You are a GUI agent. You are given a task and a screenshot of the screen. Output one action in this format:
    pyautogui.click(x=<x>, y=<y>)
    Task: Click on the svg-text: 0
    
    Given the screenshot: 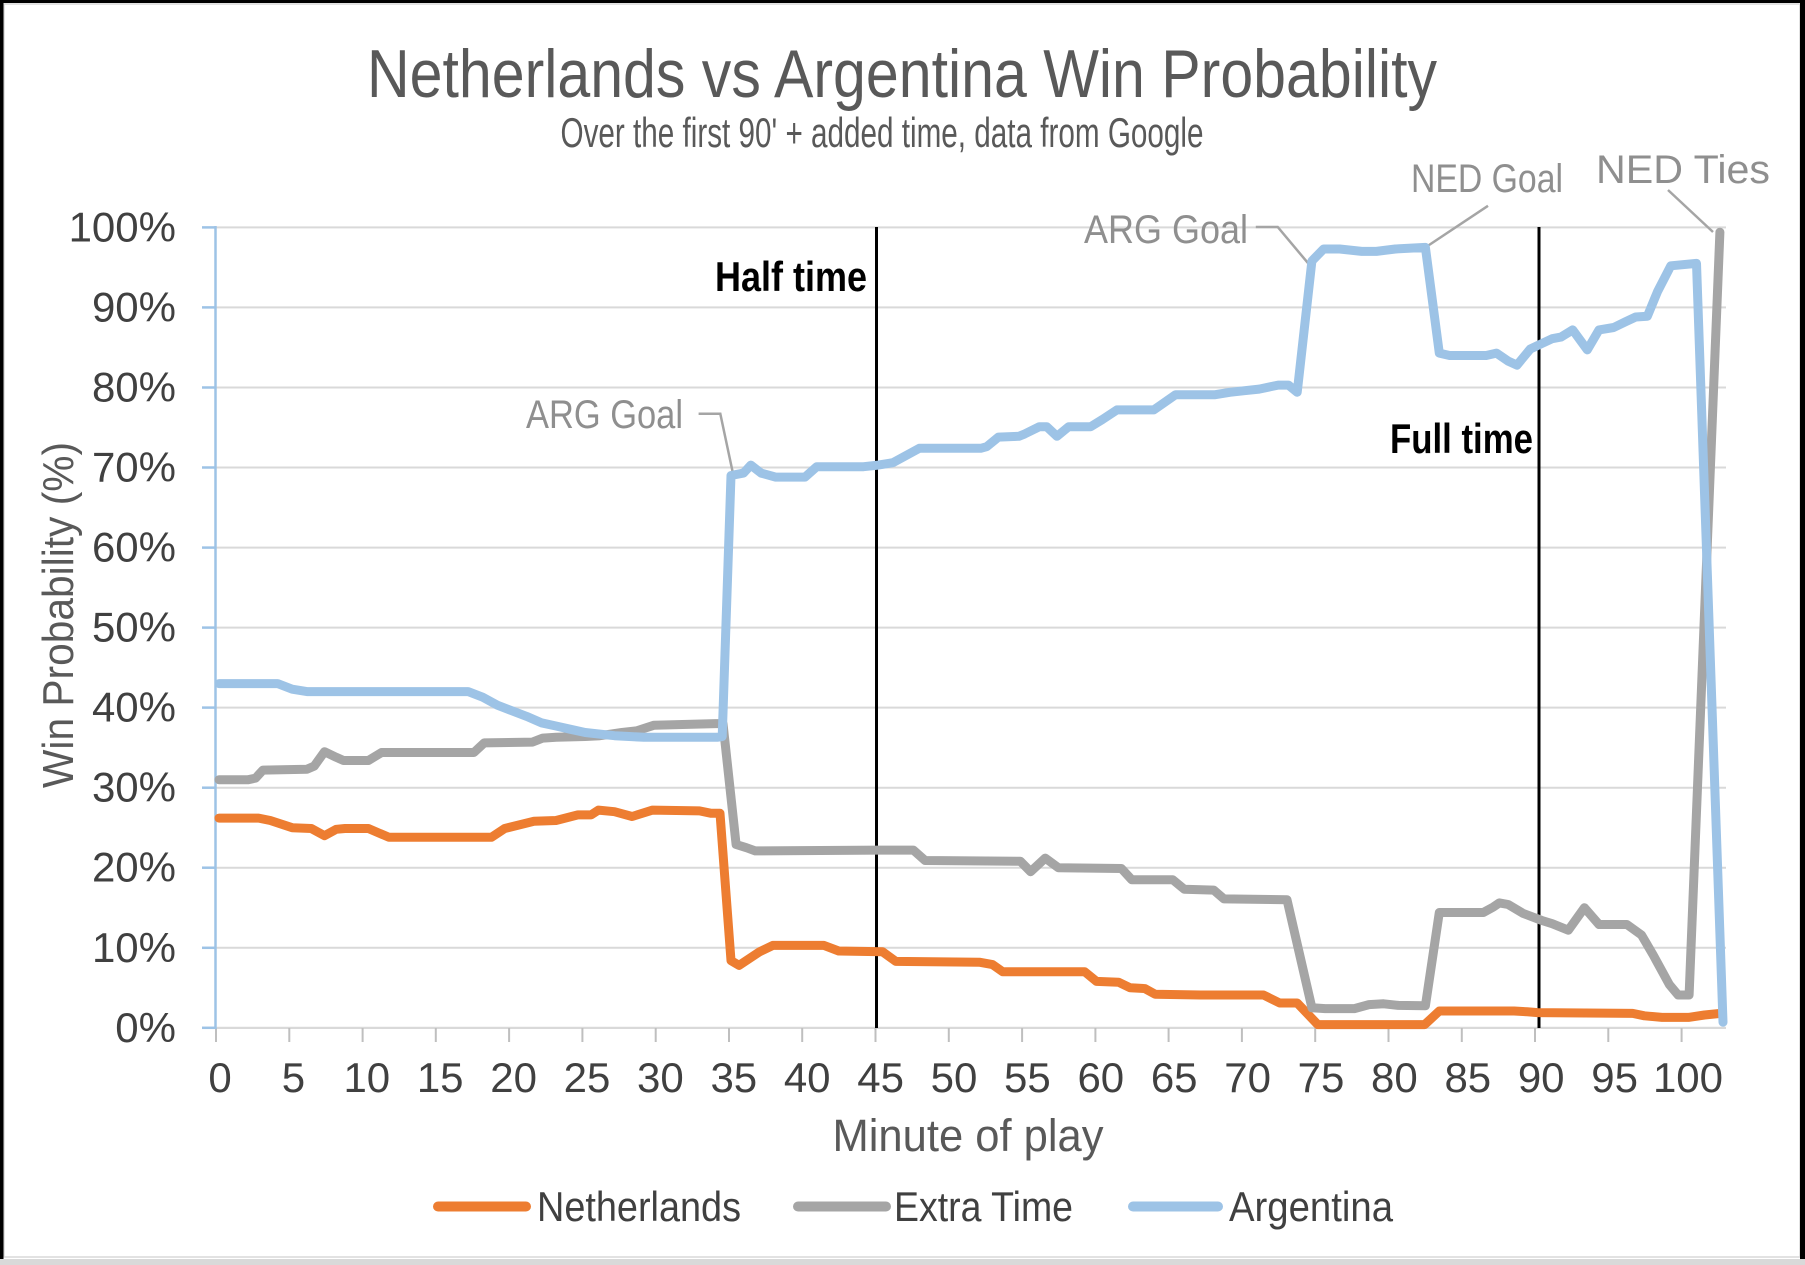 What is the action you would take?
    pyautogui.click(x=219, y=1077)
    